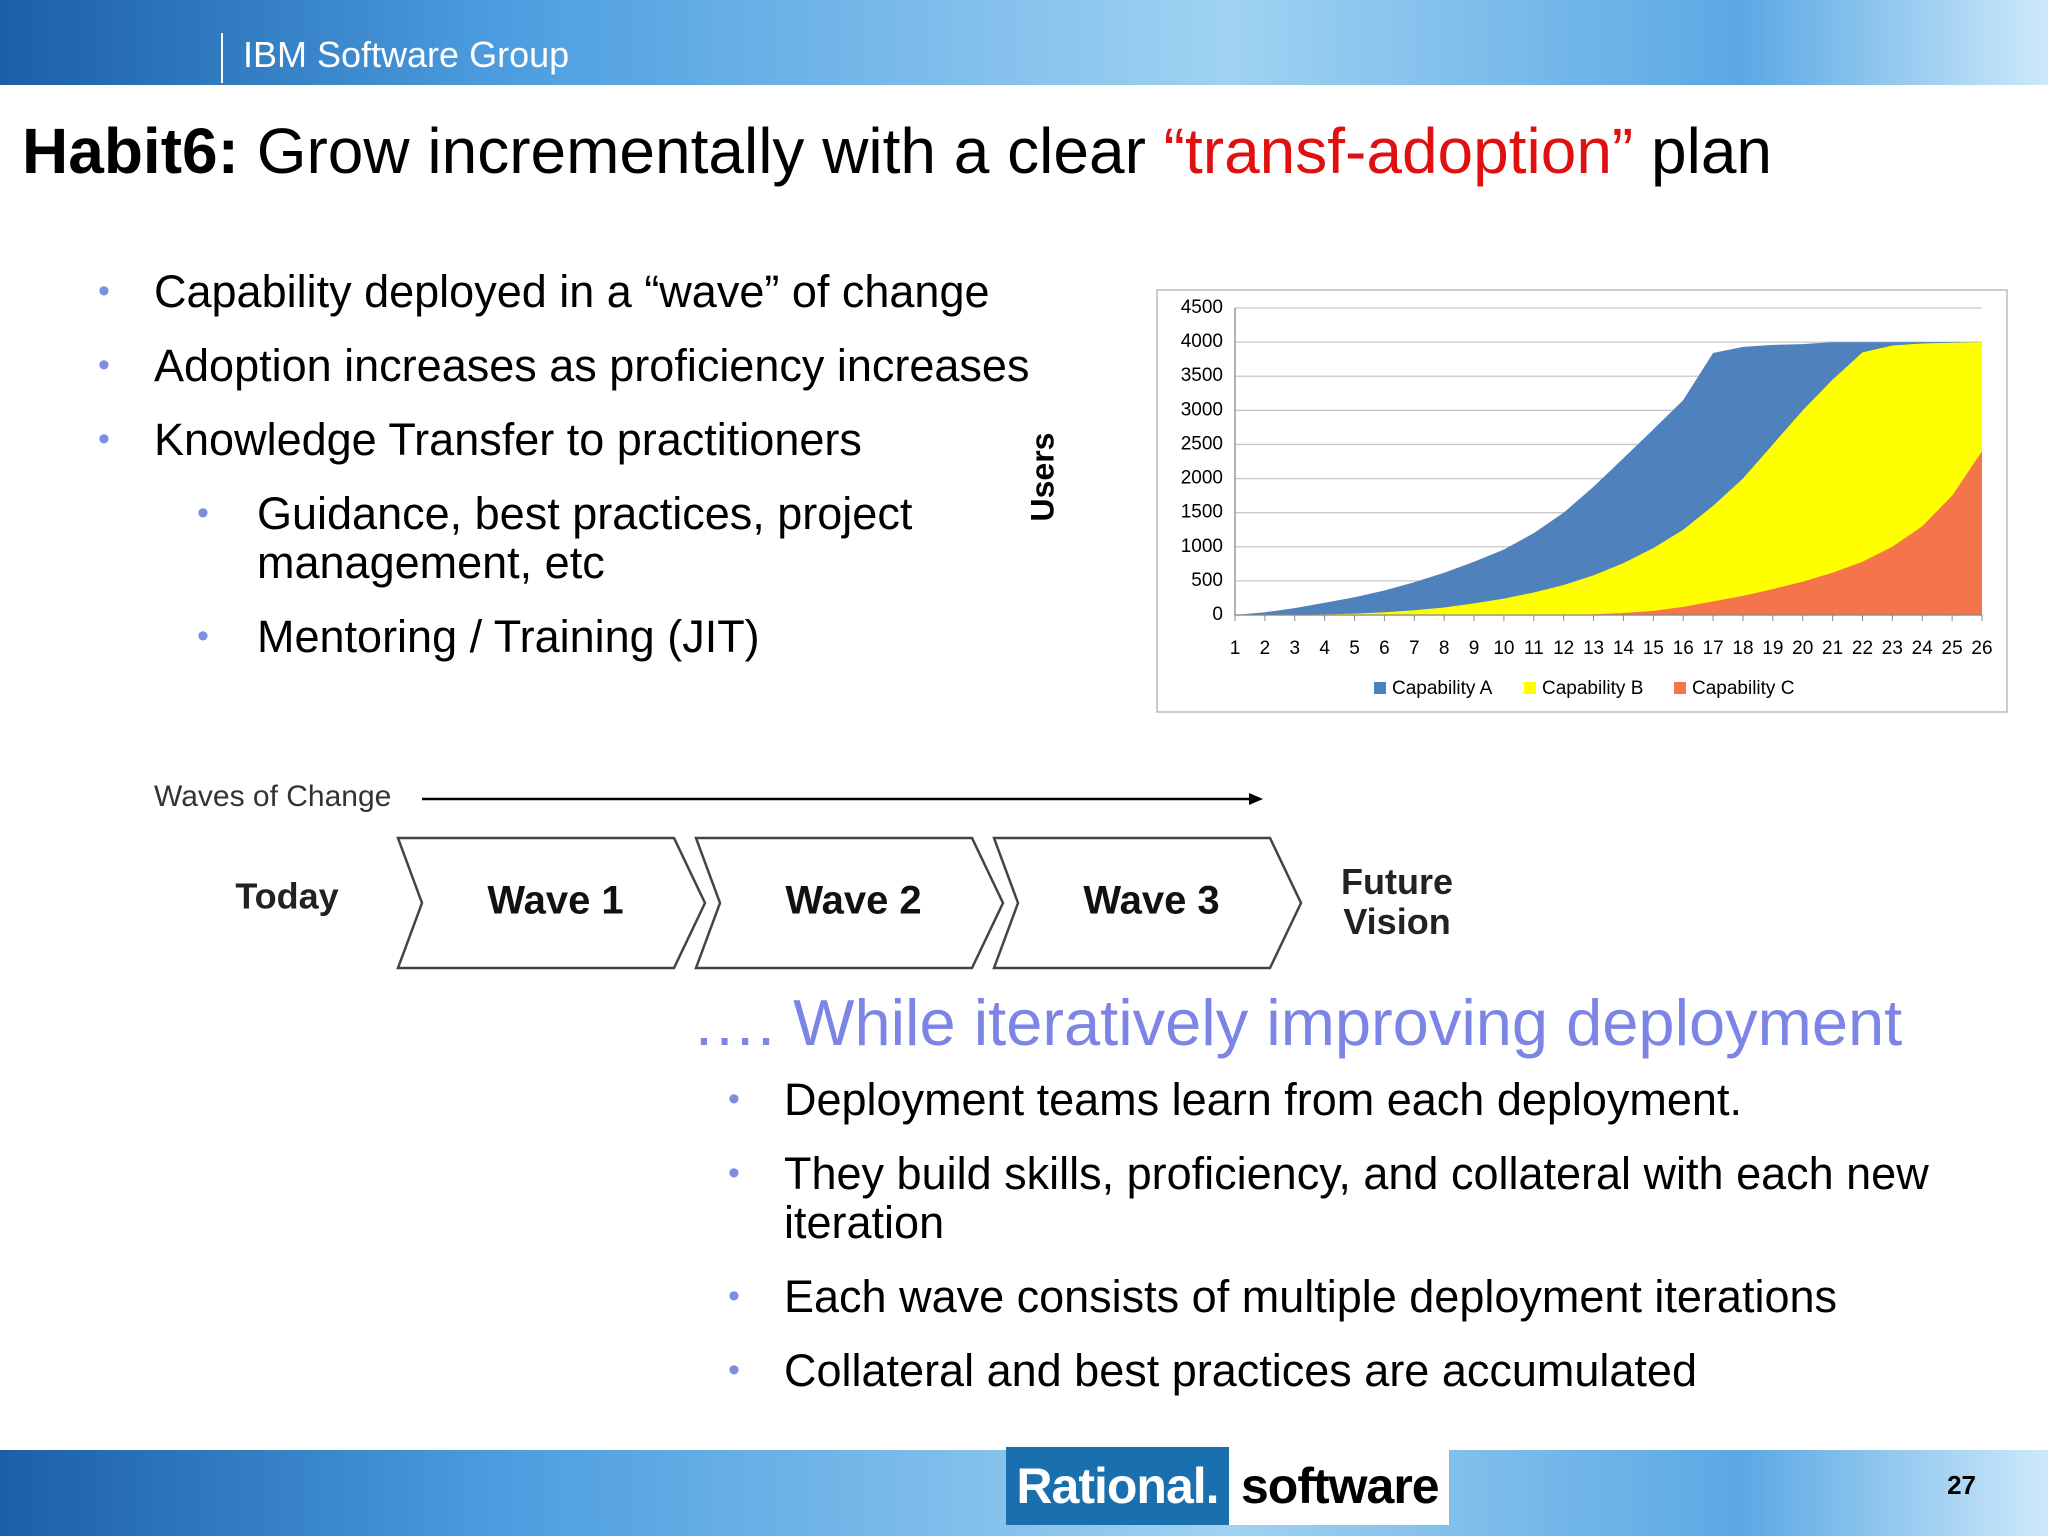 This screenshot has width=2048, height=1536. I want to click on x-tick-label: 1, so click(1235, 648).